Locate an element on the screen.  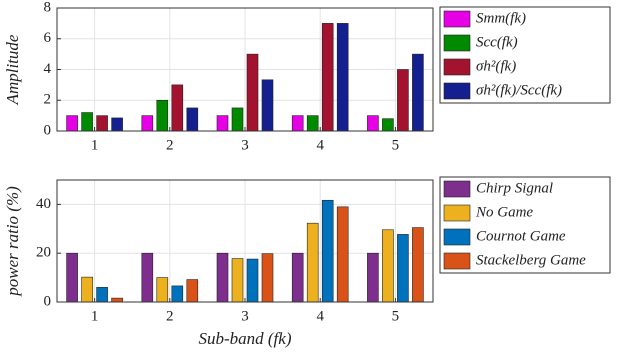
legend-label: Smm(fk) is located at coordinates (501, 18).